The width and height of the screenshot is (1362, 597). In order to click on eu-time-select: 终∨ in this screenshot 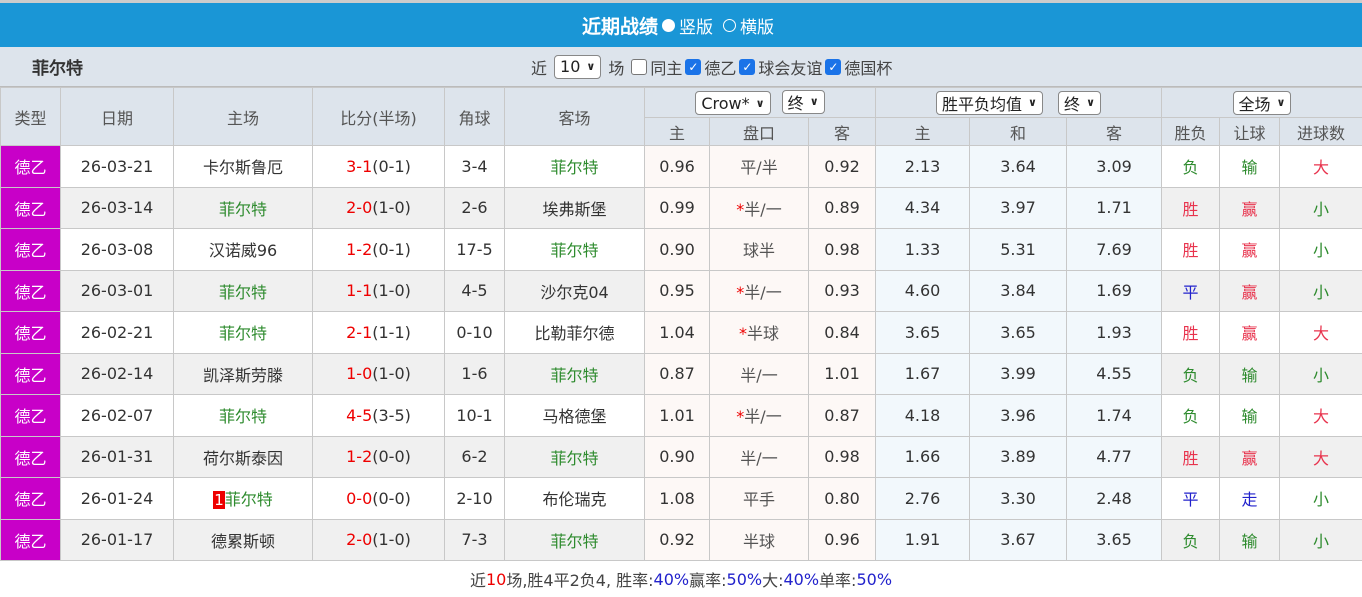, I will do `click(1079, 103)`.